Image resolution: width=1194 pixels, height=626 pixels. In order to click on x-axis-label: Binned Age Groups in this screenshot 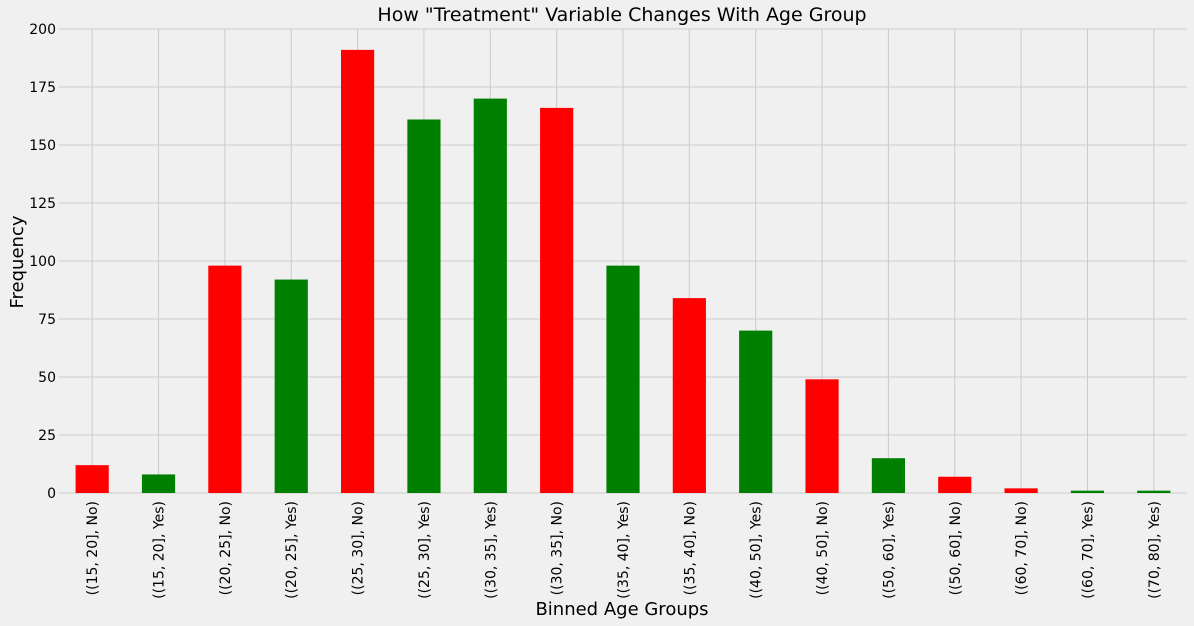, I will do `click(621, 609)`.